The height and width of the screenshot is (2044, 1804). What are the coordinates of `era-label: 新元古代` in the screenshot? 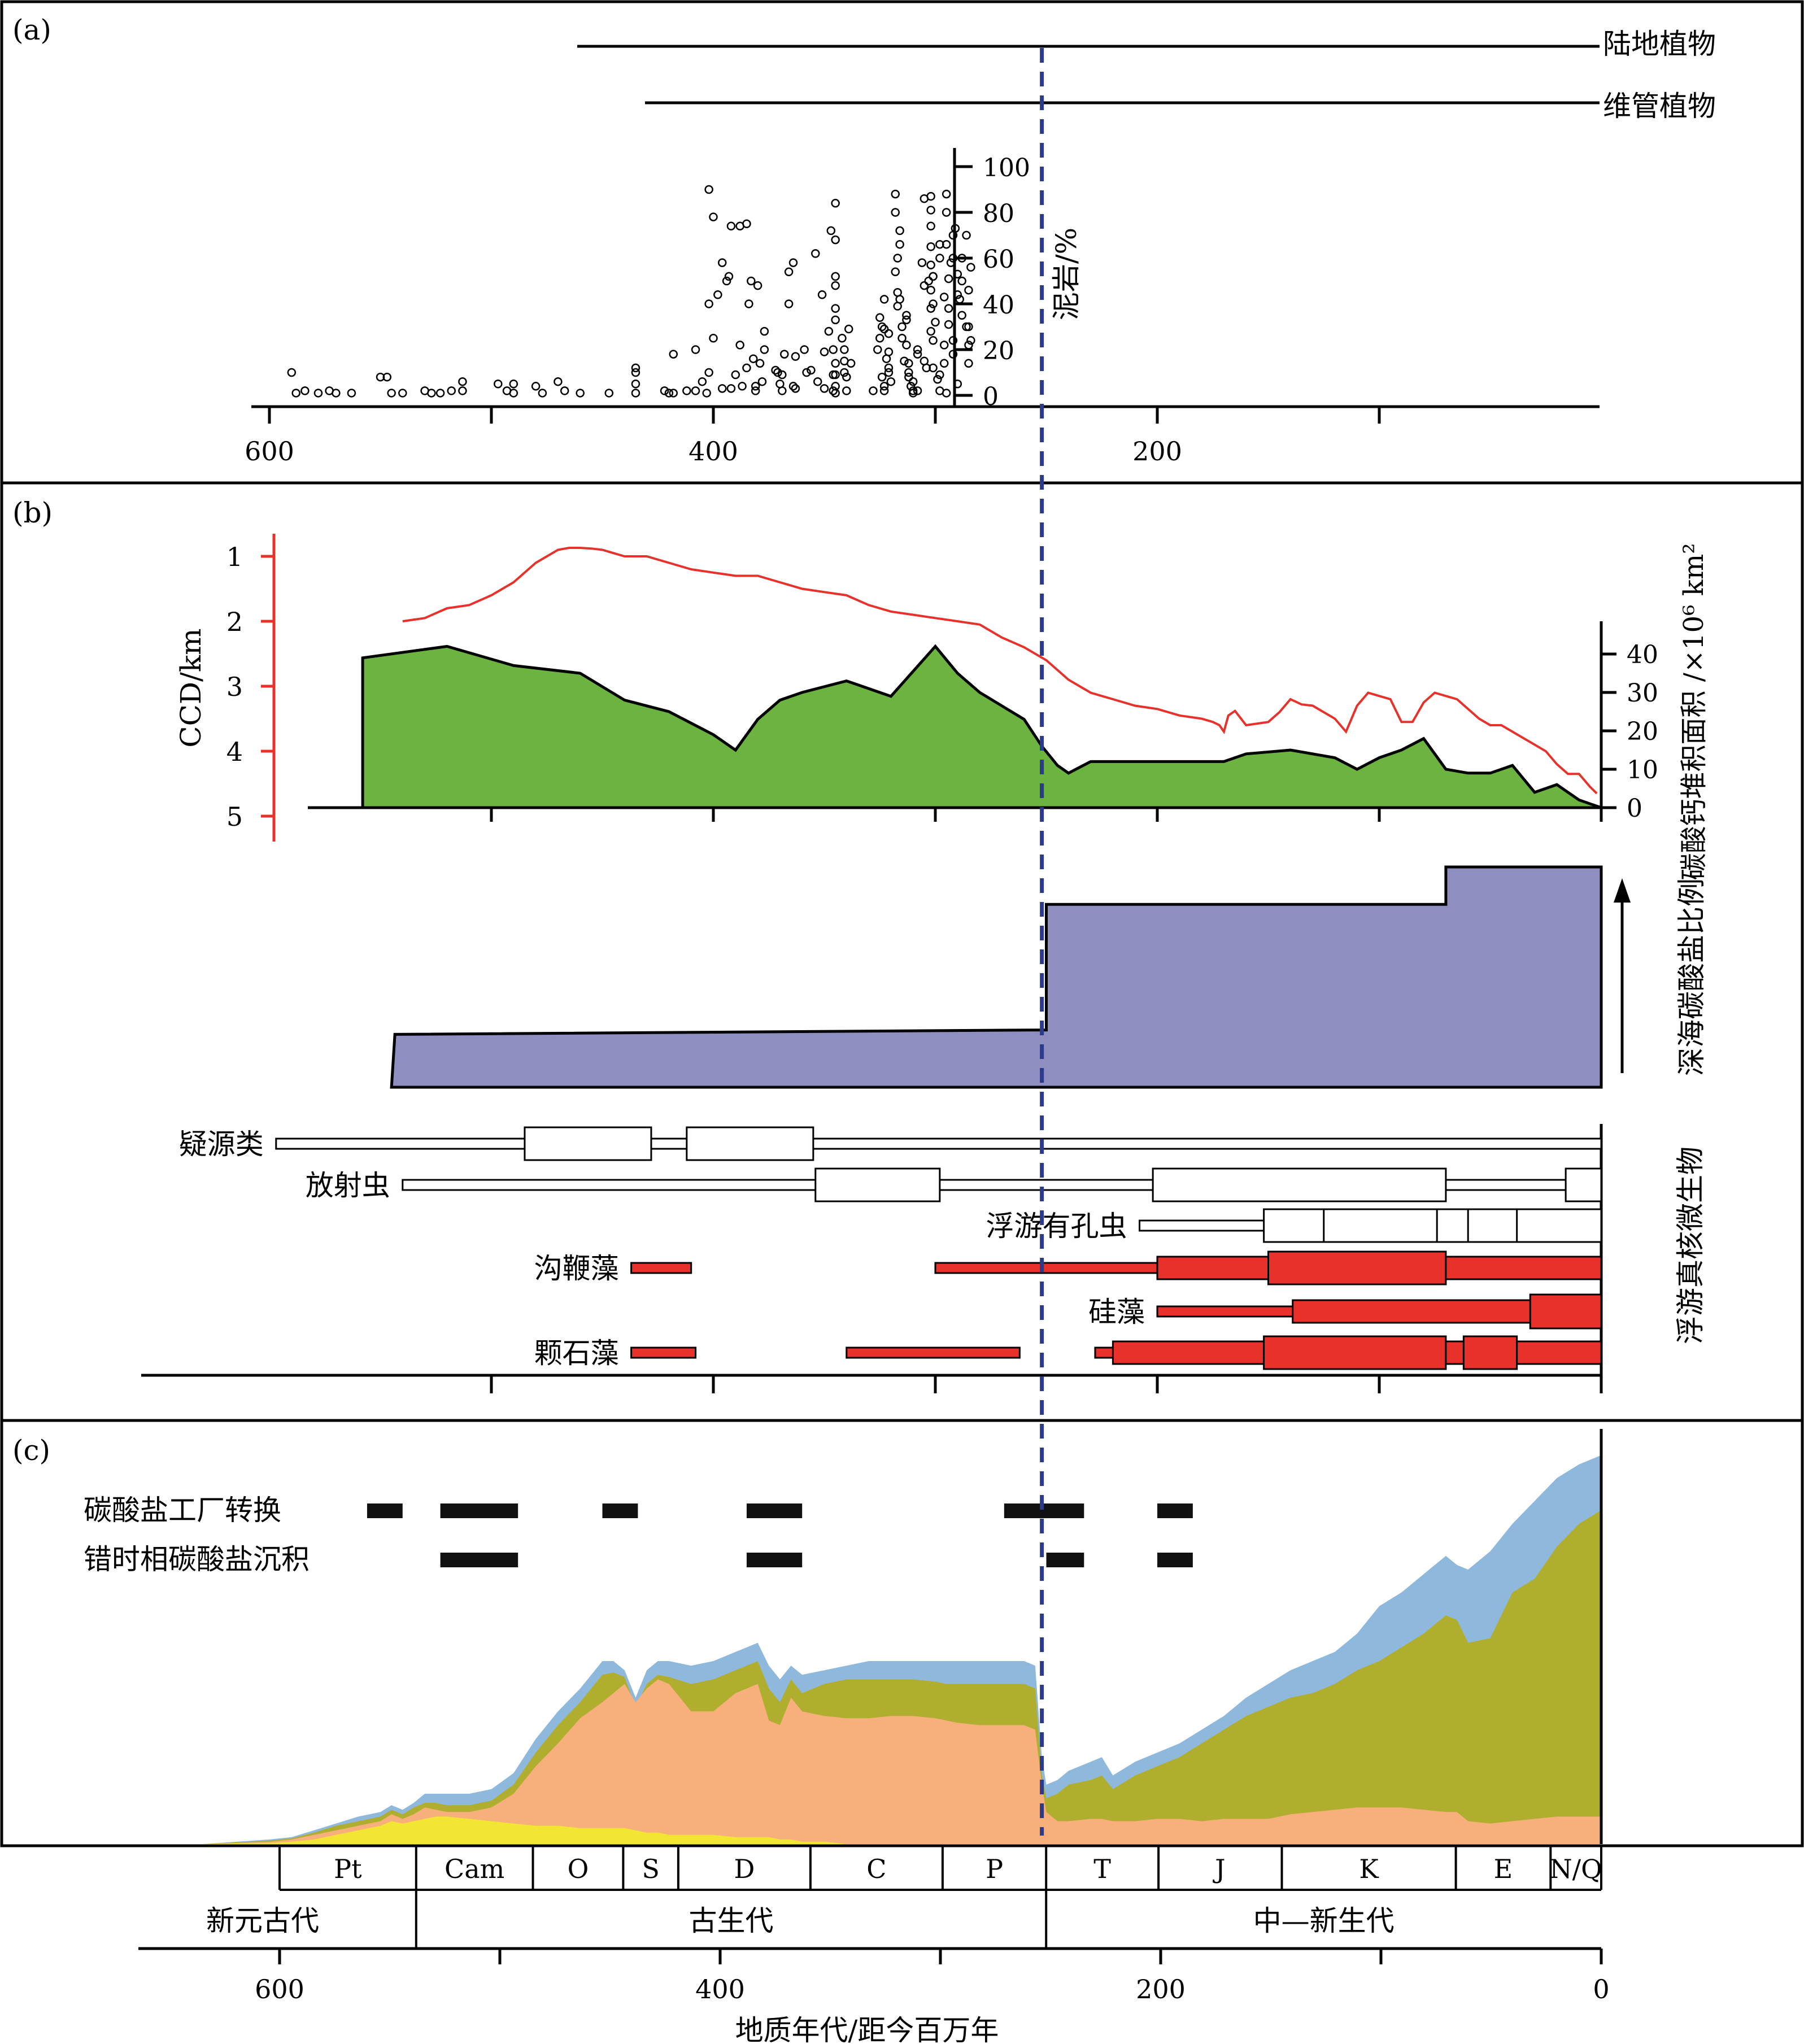 It's located at (262, 1920).